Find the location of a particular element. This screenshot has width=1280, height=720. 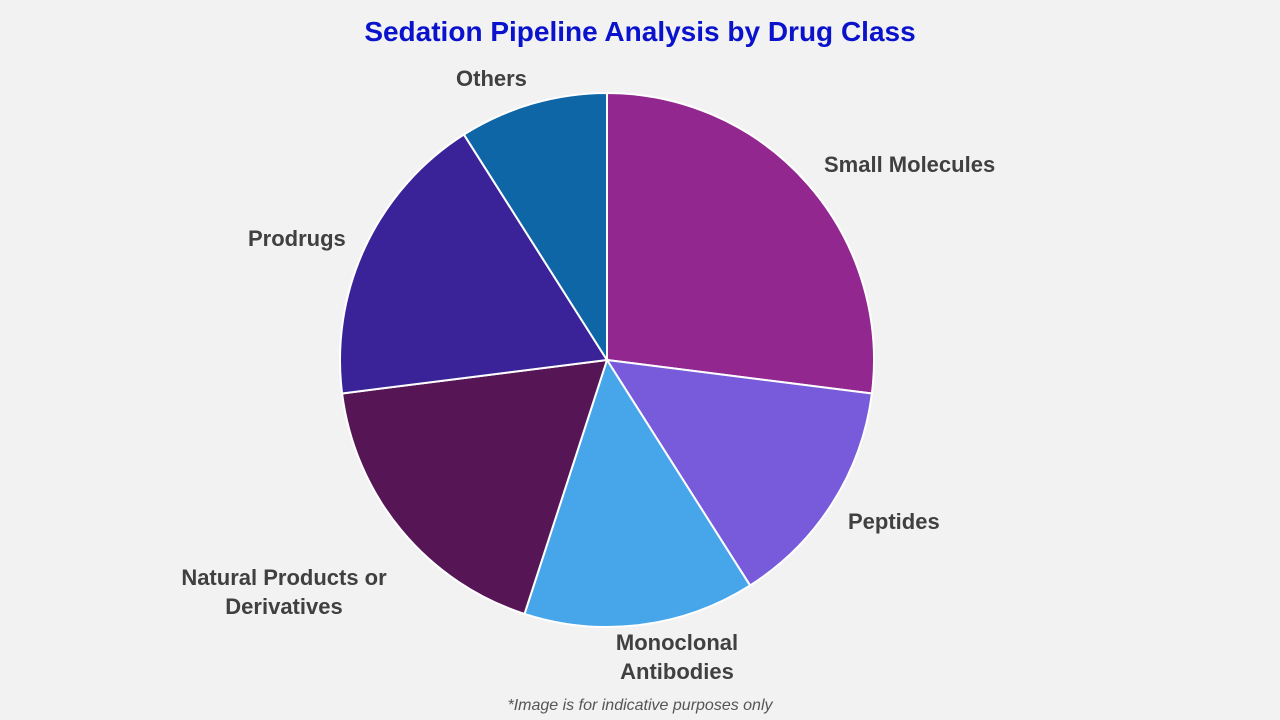

label-line: Derivatives is located at coordinates (284, 606).